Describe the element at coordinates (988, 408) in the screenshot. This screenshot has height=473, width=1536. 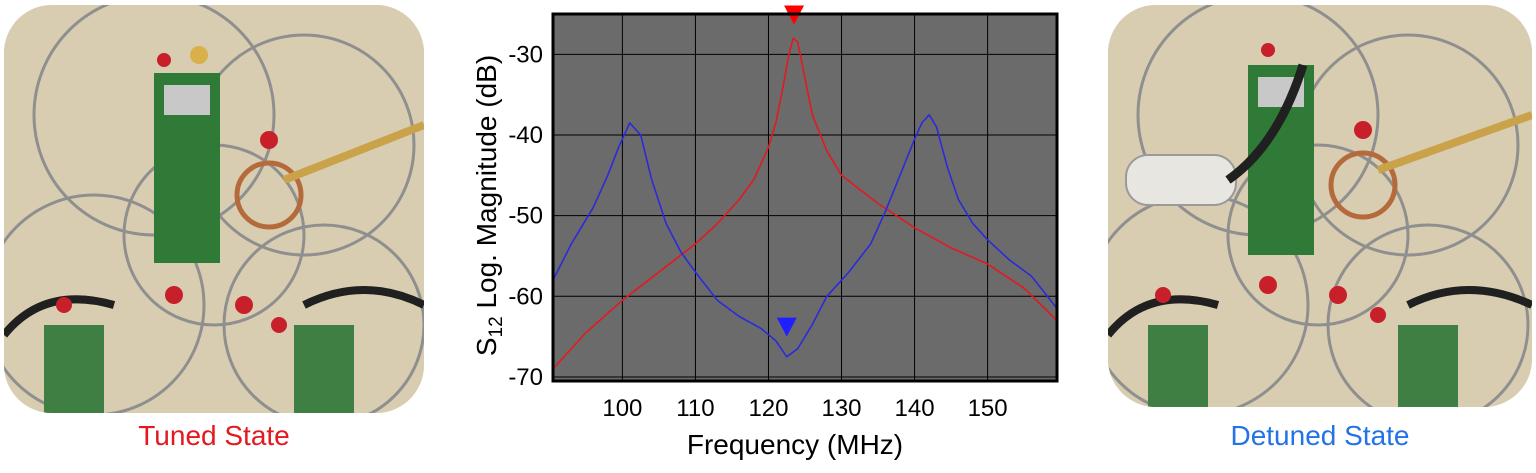
I see `x-tick-label: 150` at that location.